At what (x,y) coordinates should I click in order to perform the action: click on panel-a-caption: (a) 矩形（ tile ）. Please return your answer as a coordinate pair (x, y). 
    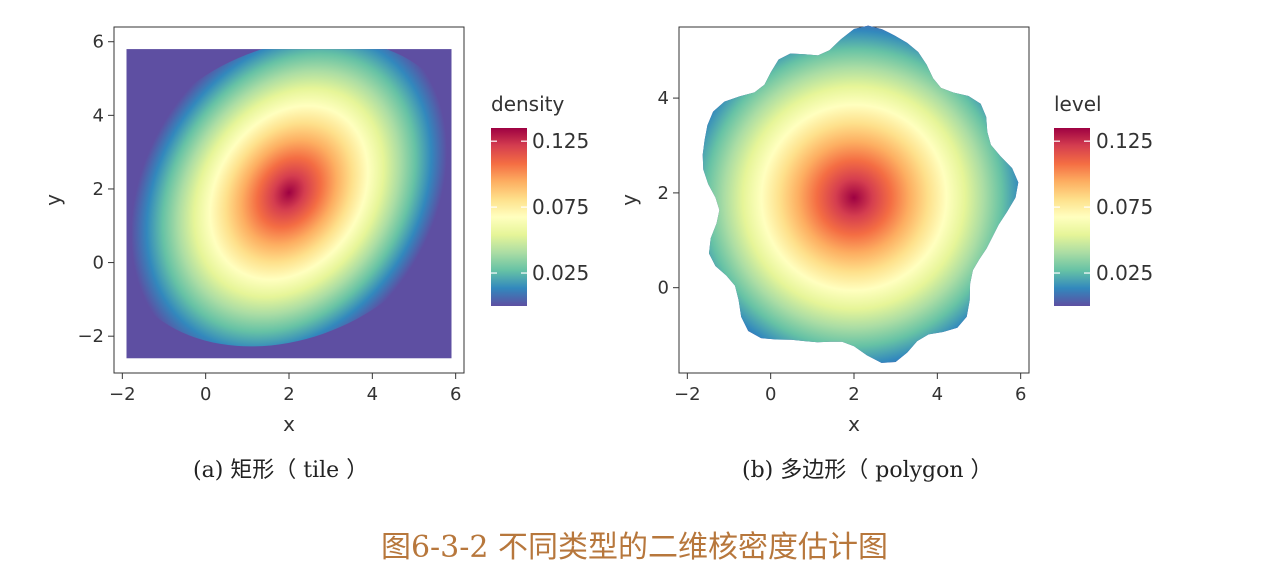
    Looking at the image, I should click on (281, 470).